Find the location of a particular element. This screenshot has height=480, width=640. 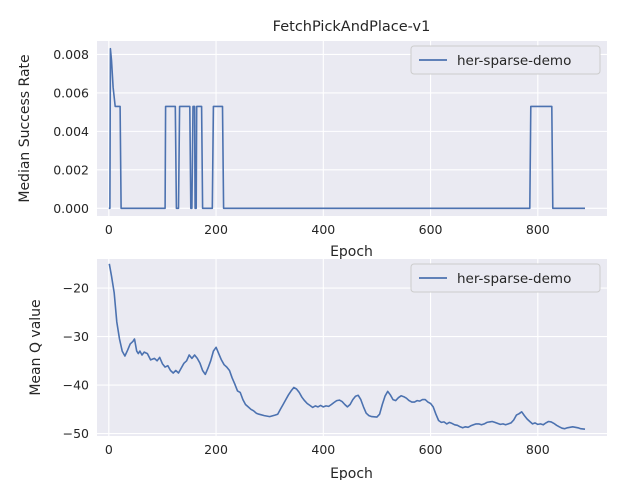

y-tick-label: −30 is located at coordinates (76, 336).